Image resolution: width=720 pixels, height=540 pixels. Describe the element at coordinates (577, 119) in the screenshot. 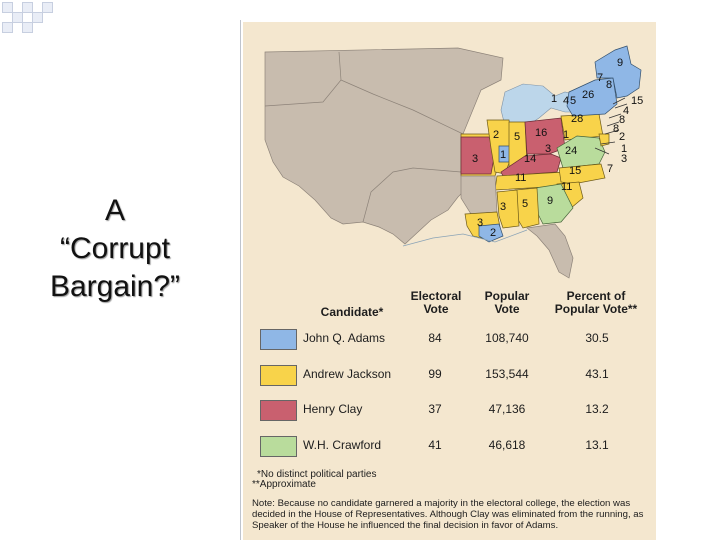

I see `electoral-label: 28` at that location.